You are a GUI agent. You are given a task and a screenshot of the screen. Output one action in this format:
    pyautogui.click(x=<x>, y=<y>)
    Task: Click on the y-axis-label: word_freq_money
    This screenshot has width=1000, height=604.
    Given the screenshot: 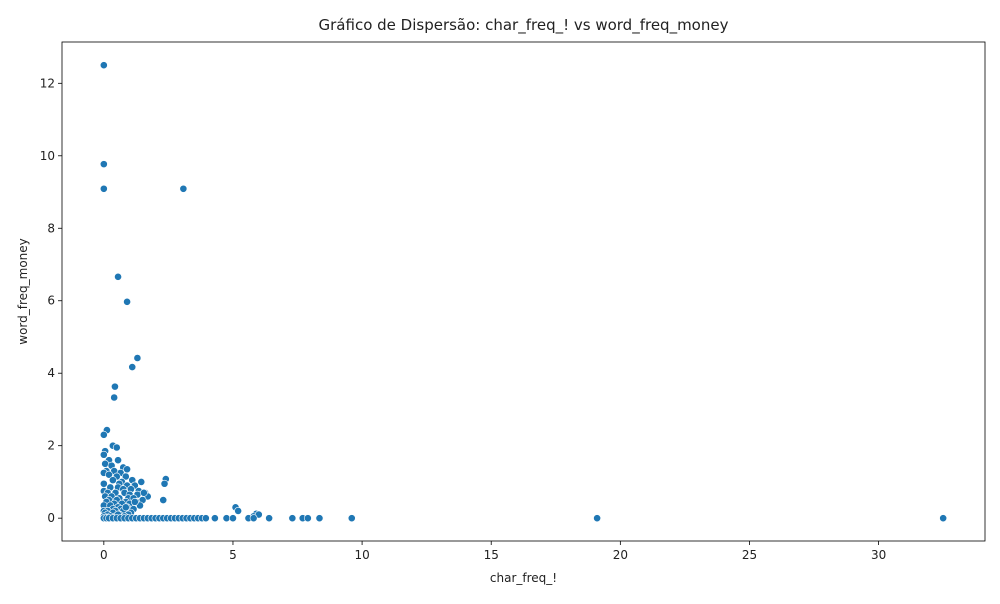 What is the action you would take?
    pyautogui.click(x=23, y=291)
    